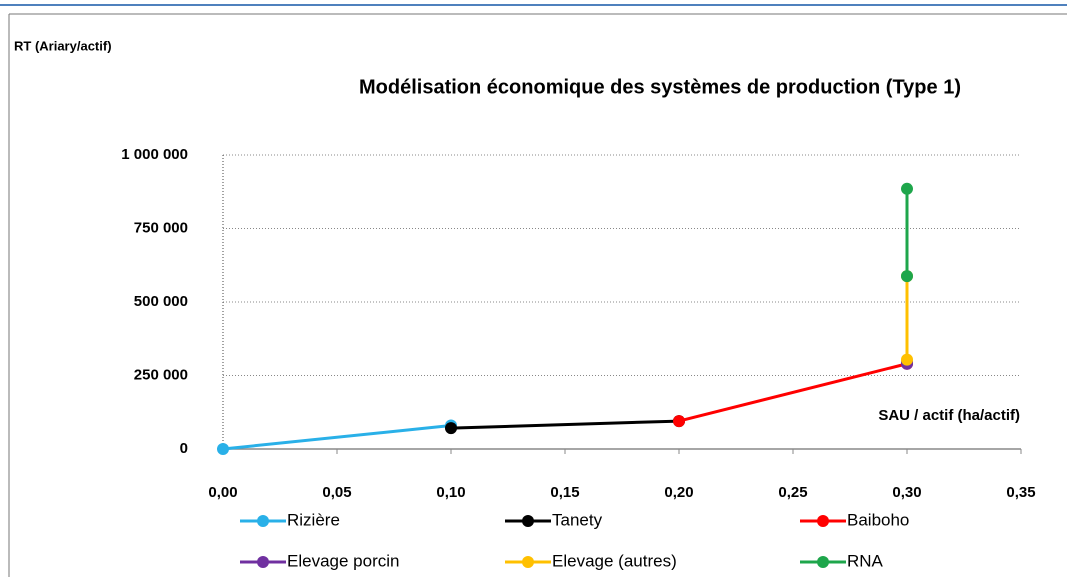 This screenshot has width=1067, height=577. Describe the element at coordinates (564, 492) in the screenshot. I see `x-tick-label: 0,15` at that location.